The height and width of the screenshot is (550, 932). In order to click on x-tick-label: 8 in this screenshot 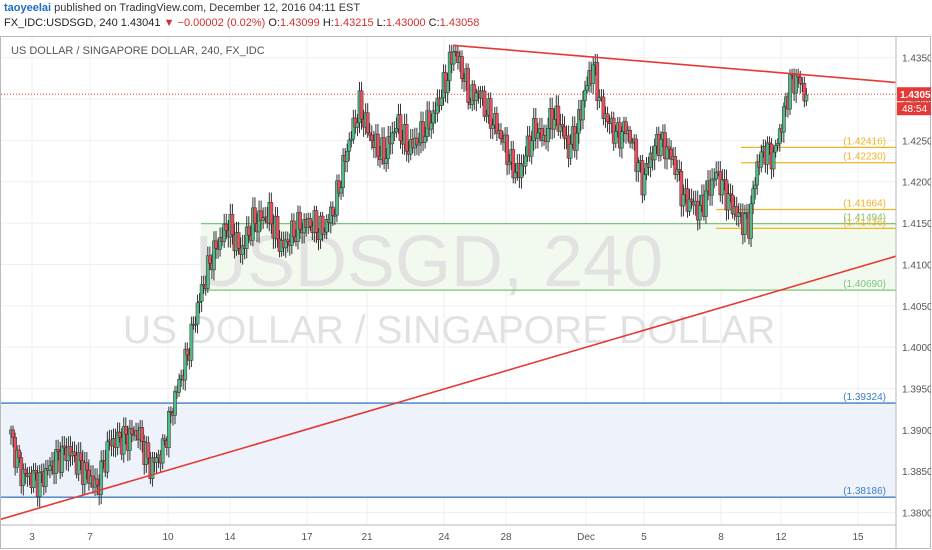, I will do `click(721, 537)`.